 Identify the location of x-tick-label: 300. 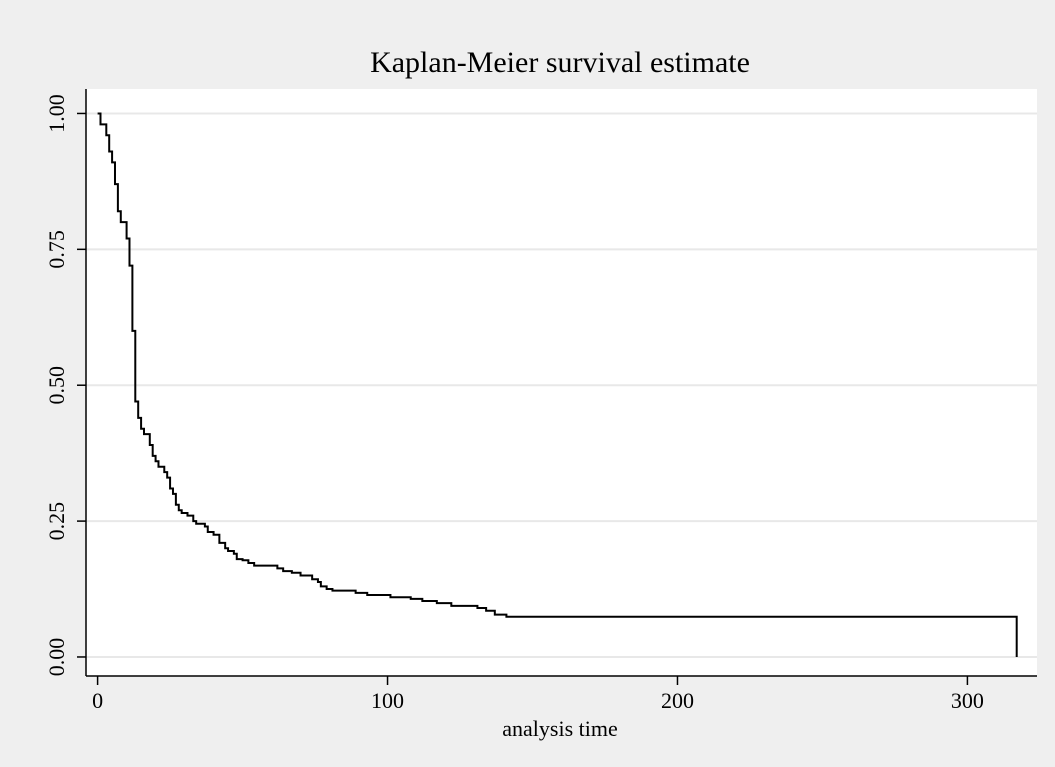
(967, 700).